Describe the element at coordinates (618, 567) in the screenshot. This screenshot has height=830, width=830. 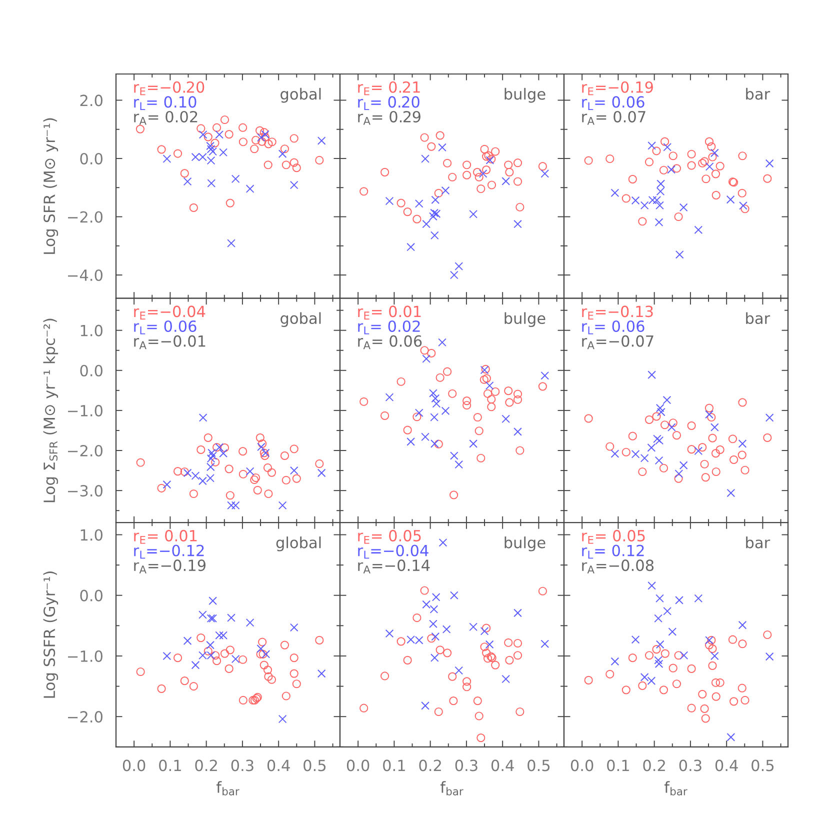
I see `annotation: r$_{A}$=−0.08` at that location.